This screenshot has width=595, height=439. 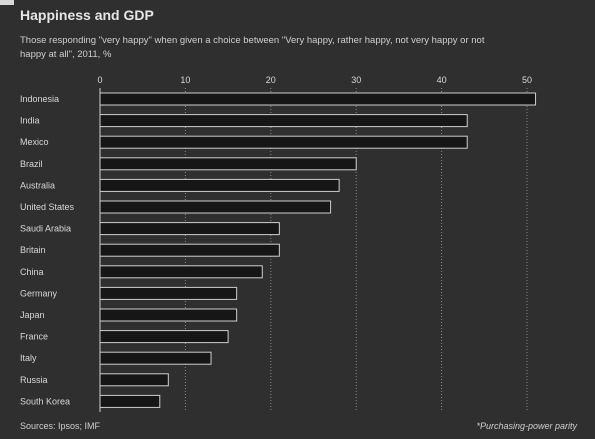 What do you see at coordinates (34, 337) in the screenshot?
I see `category-label: France` at bounding box center [34, 337].